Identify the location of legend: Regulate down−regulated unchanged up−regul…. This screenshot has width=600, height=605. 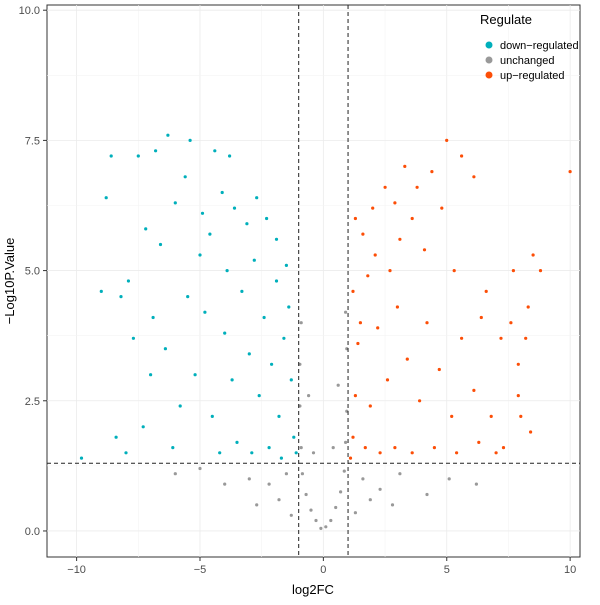
(529, 47).